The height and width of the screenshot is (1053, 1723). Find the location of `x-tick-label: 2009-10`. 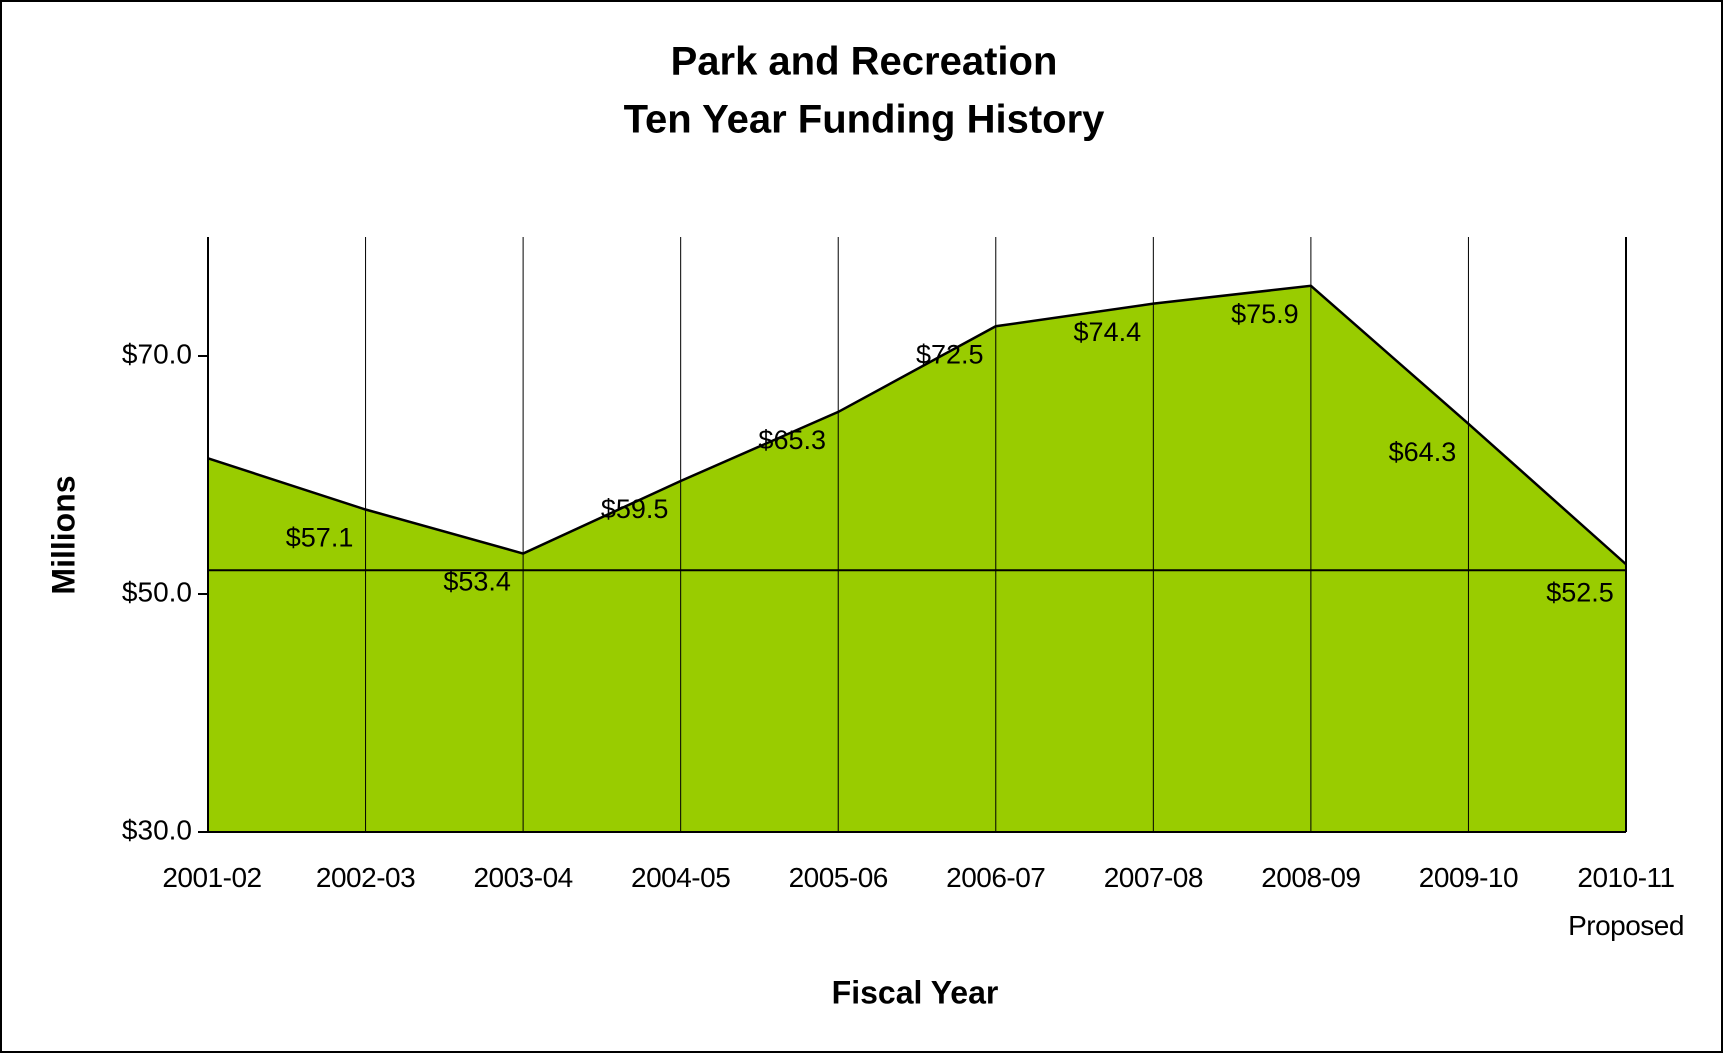

x-tick-label: 2009-10 is located at coordinates (1468, 877).